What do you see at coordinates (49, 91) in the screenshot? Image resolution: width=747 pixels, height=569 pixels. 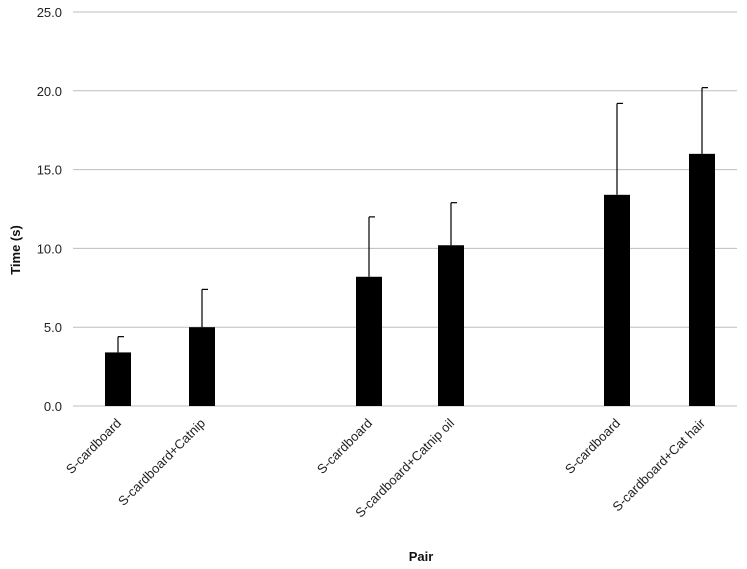 I see `y-tick-label: 20.0` at bounding box center [49, 91].